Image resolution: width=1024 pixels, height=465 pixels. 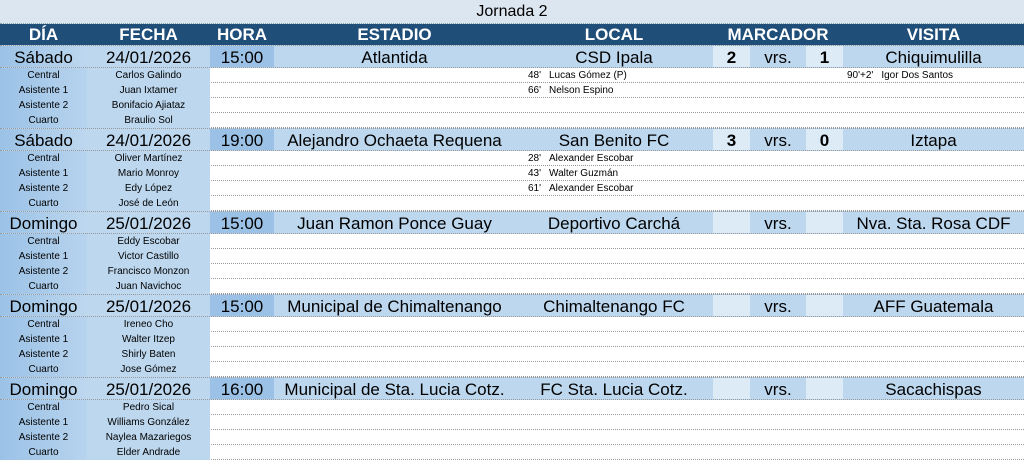 I want to click on score-local: 2, so click(x=731, y=56).